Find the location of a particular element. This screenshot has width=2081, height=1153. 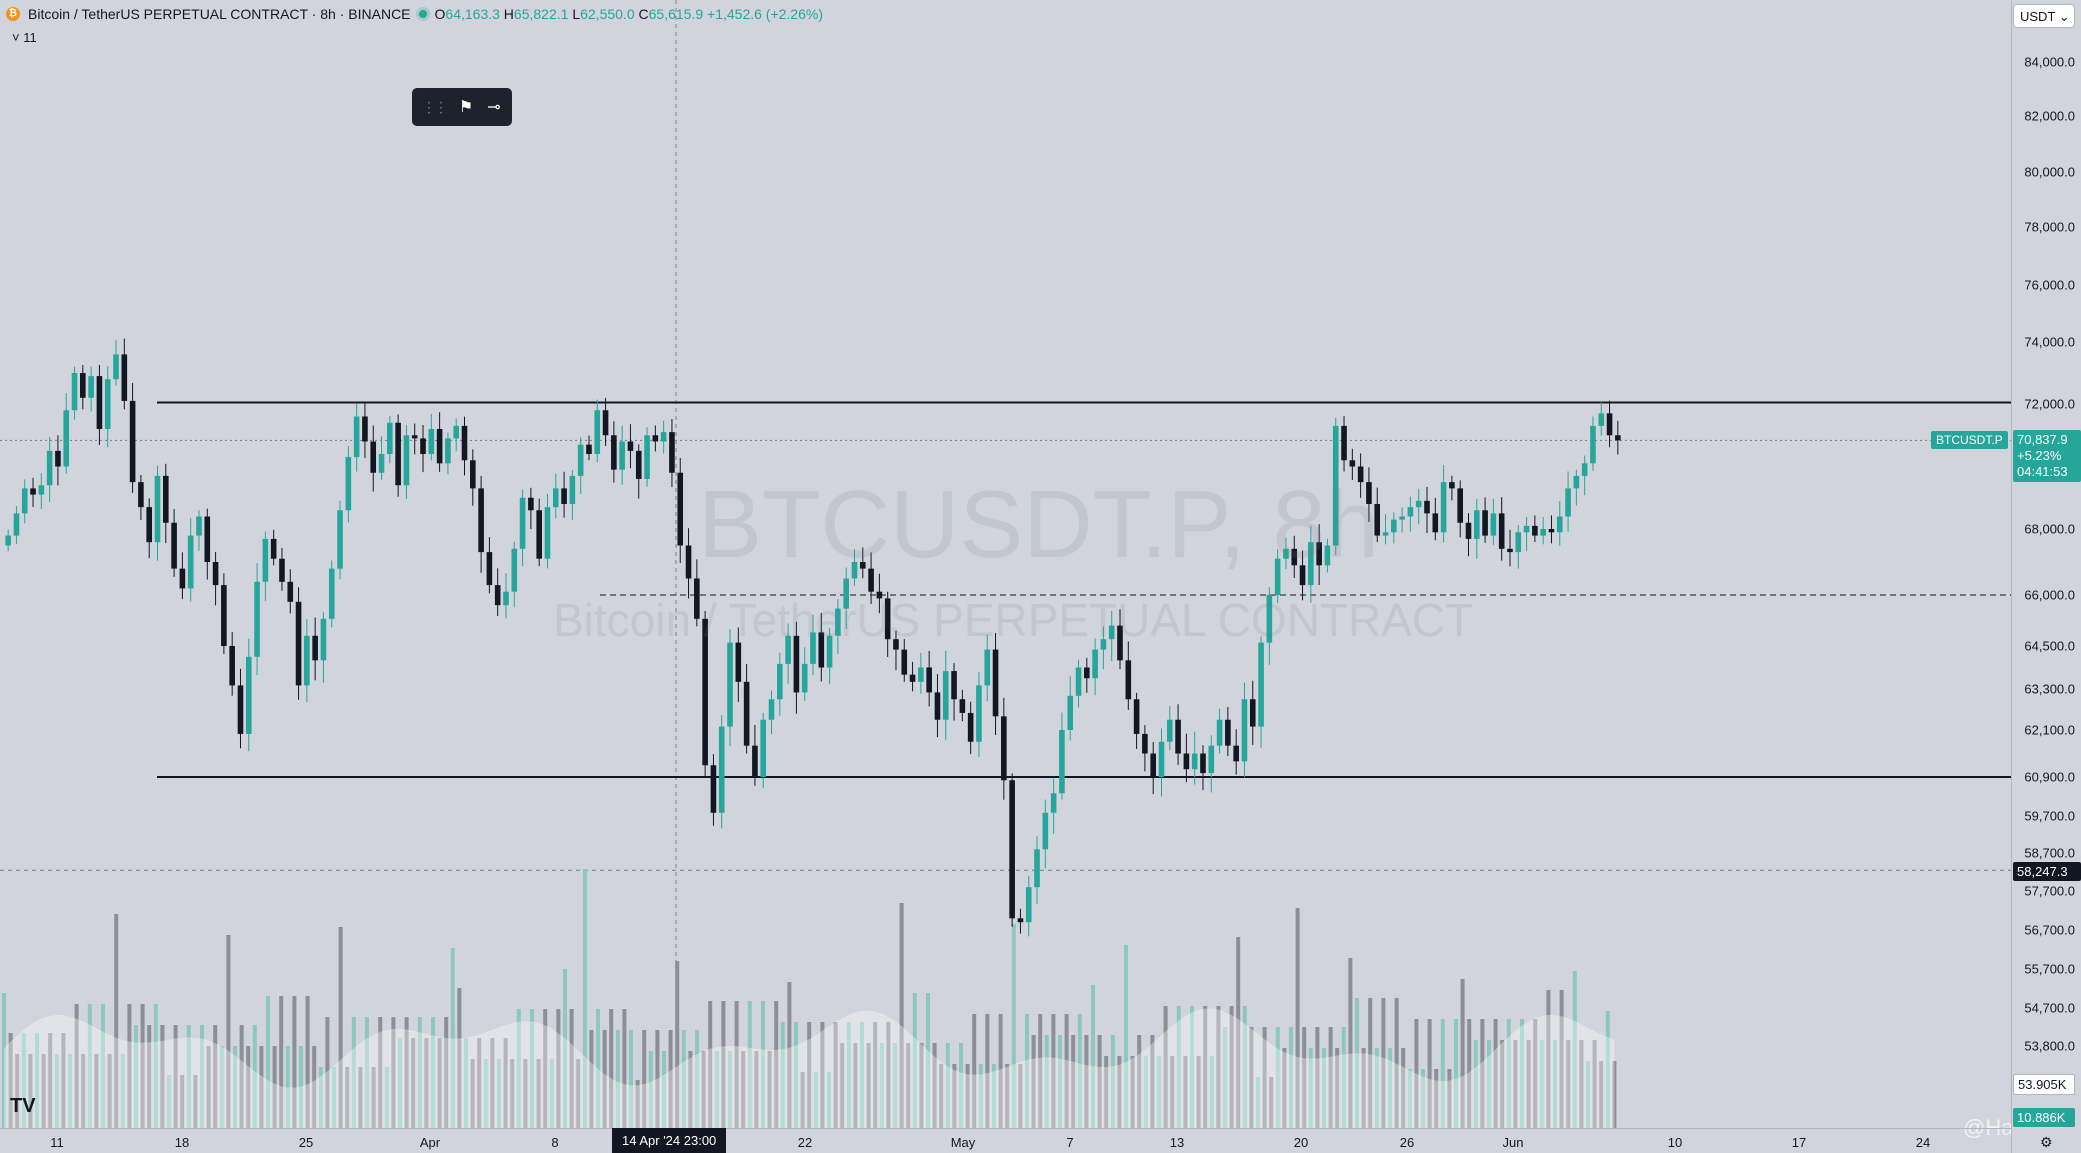

flag-tool-icon: ⚑ is located at coordinates (466, 107).